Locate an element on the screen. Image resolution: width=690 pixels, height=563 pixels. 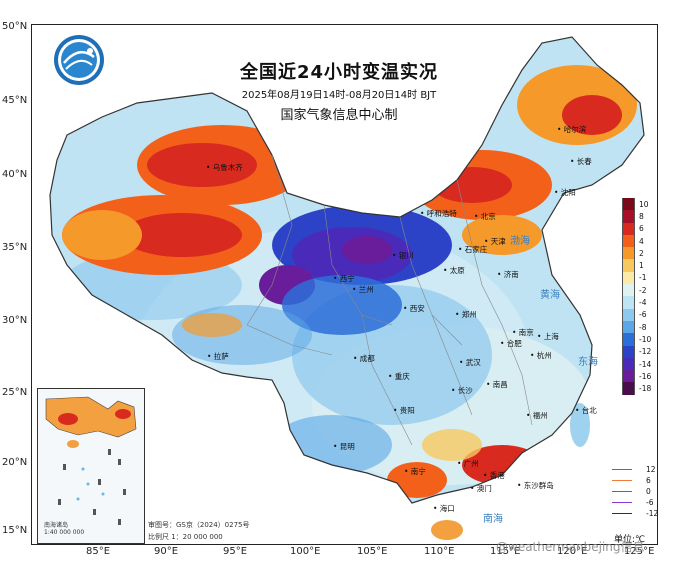
legend-row: -2 is located at coordinates (646, 290).